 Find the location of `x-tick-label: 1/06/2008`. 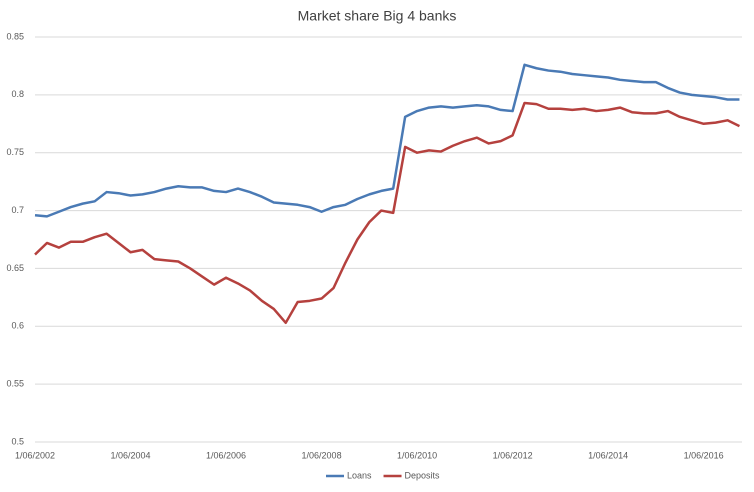

x-tick-label: 1/06/2008 is located at coordinates (322, 455).